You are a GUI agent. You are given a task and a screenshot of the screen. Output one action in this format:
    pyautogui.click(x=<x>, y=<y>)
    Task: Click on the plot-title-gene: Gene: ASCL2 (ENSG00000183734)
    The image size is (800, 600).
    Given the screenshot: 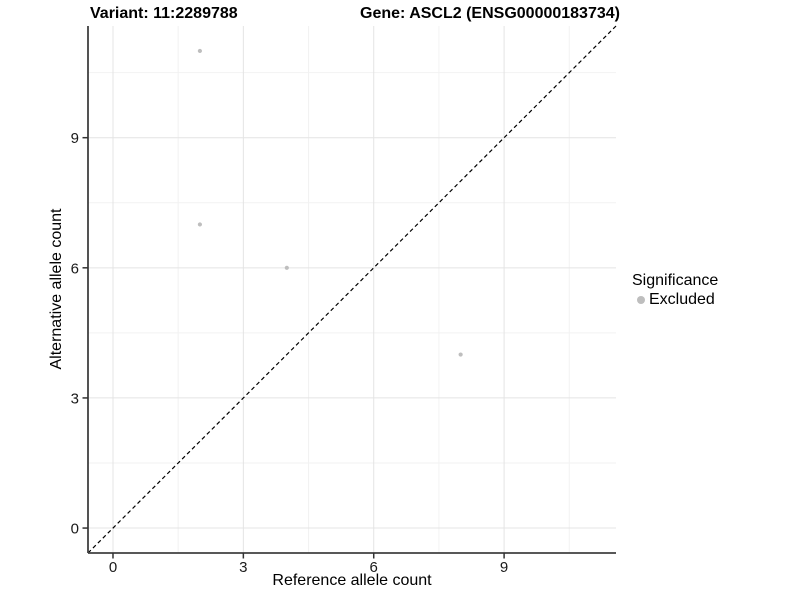 What is the action you would take?
    pyautogui.click(x=490, y=13)
    